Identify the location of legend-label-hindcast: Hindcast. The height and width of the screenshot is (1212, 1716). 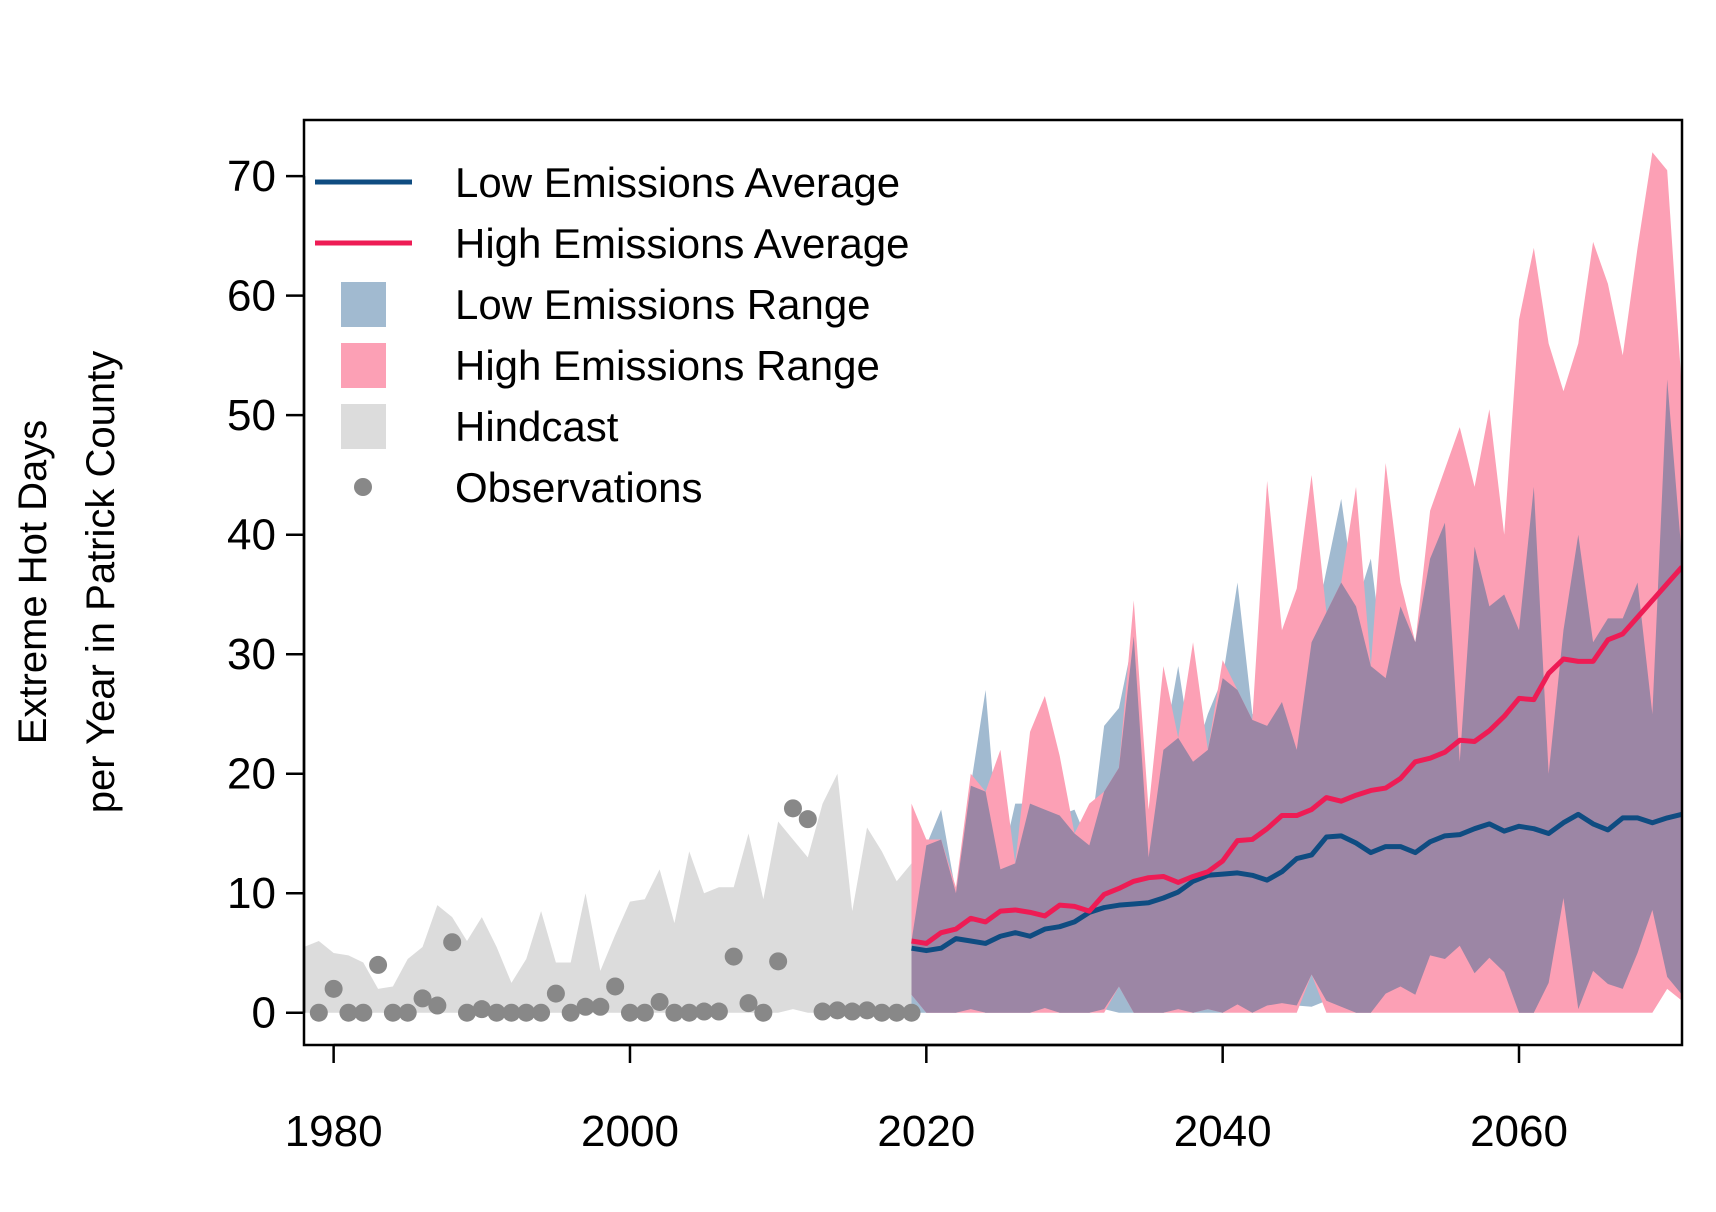
(537, 426).